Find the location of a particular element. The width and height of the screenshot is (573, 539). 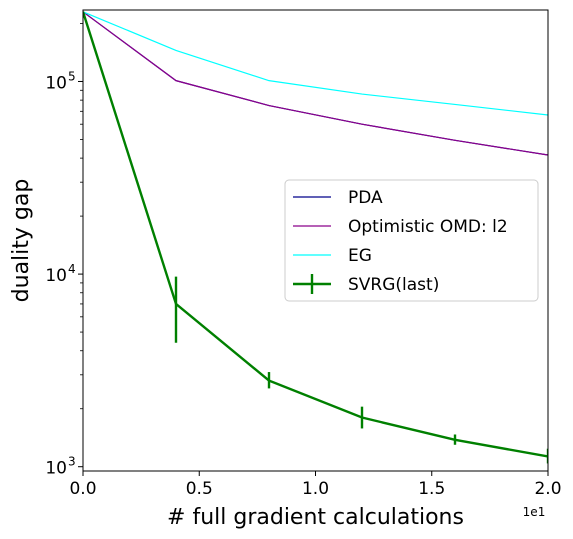

x-axis-label: # full gradient calculations is located at coordinates (315, 517).